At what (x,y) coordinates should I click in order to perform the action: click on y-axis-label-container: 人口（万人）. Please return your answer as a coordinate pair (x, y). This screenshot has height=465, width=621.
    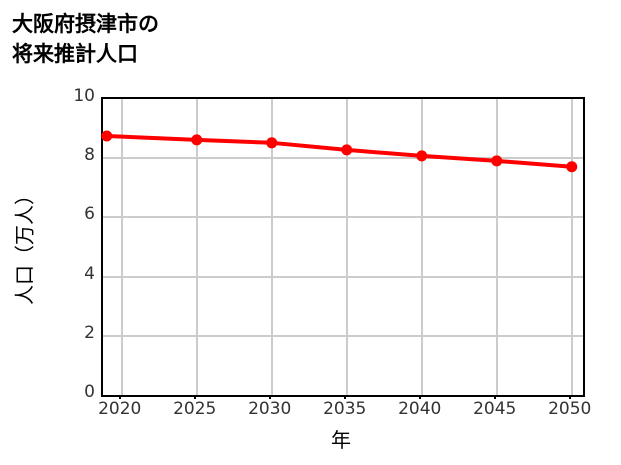
    Looking at the image, I should click on (23, 245).